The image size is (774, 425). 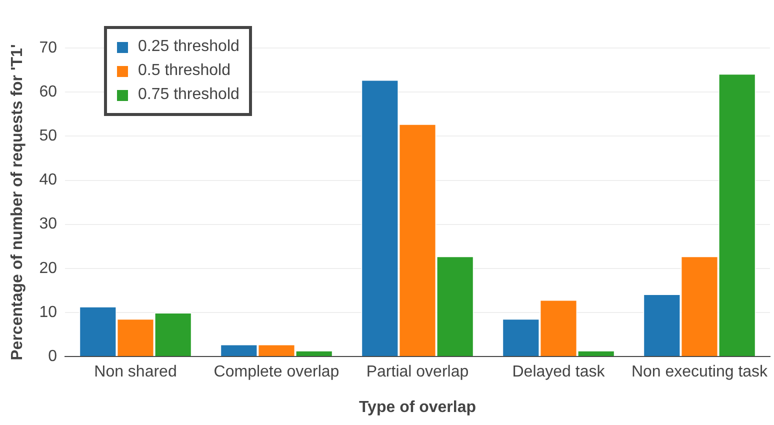 I want to click on x-axis-title: Type of overlap, so click(x=417, y=407).